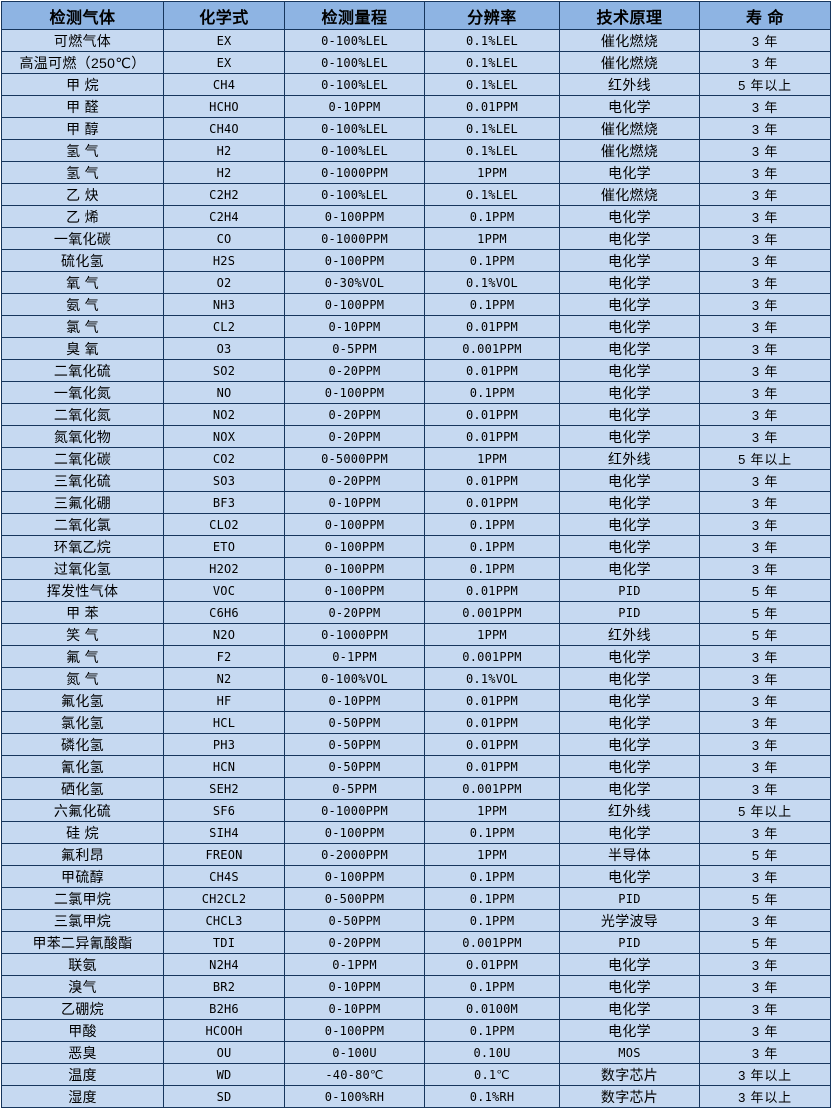 The height and width of the screenshot is (1108, 831). Describe the element at coordinates (224, 392) in the screenshot. I see `cell-formula: NO` at that location.